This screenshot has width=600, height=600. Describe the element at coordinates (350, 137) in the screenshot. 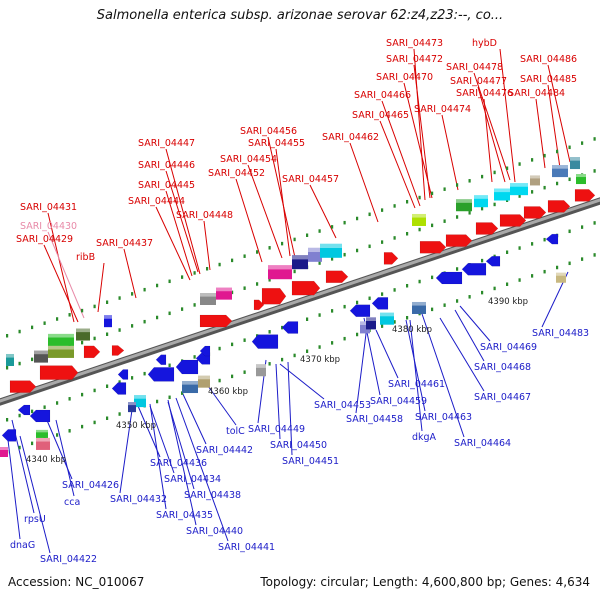

I see `gene-label: SARI_04462` at that location.